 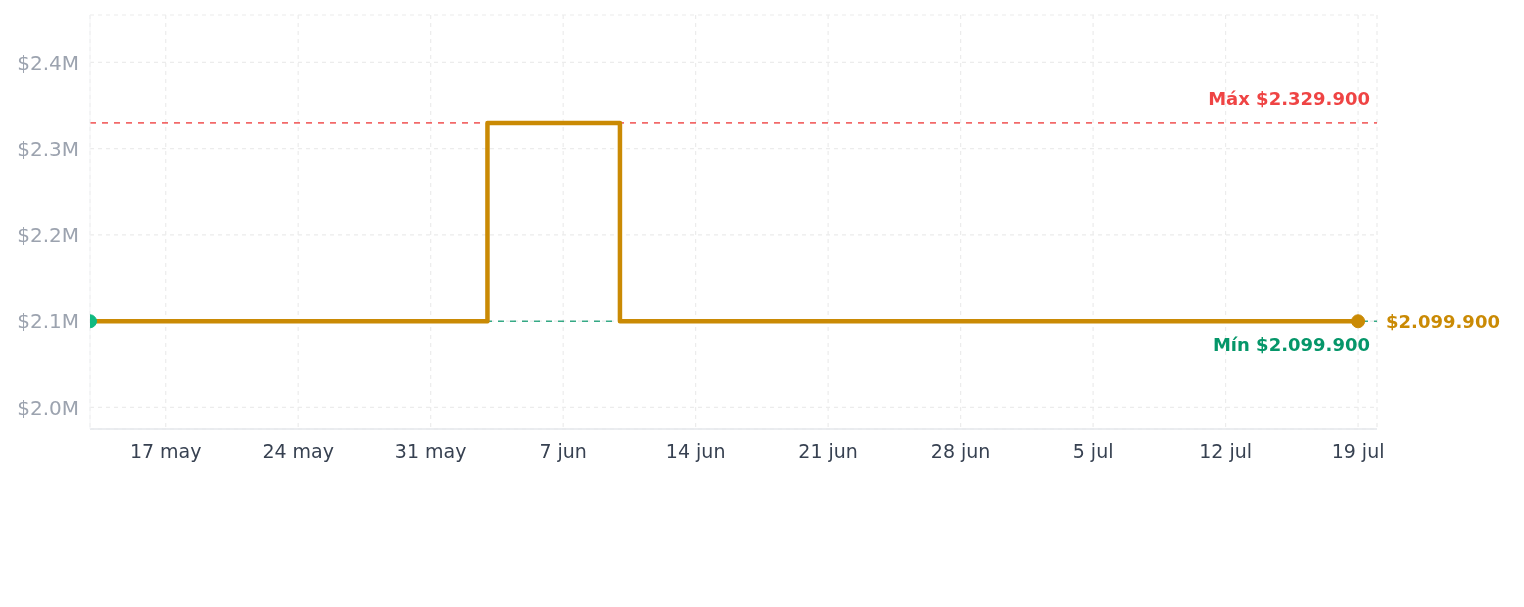 I want to click on x-tick-label: 21 jun, so click(x=828, y=451).